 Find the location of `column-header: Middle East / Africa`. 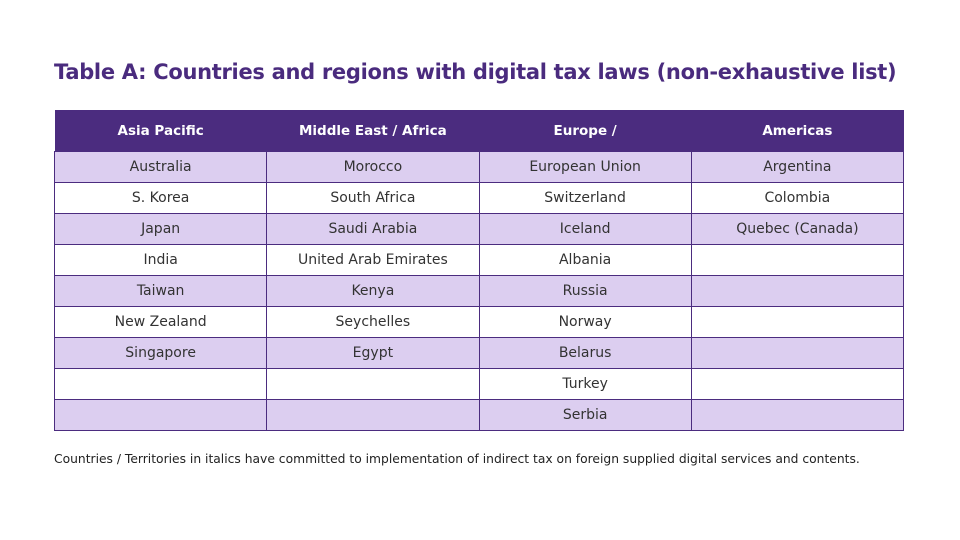

column-header: Middle East / Africa is located at coordinates (372, 131).